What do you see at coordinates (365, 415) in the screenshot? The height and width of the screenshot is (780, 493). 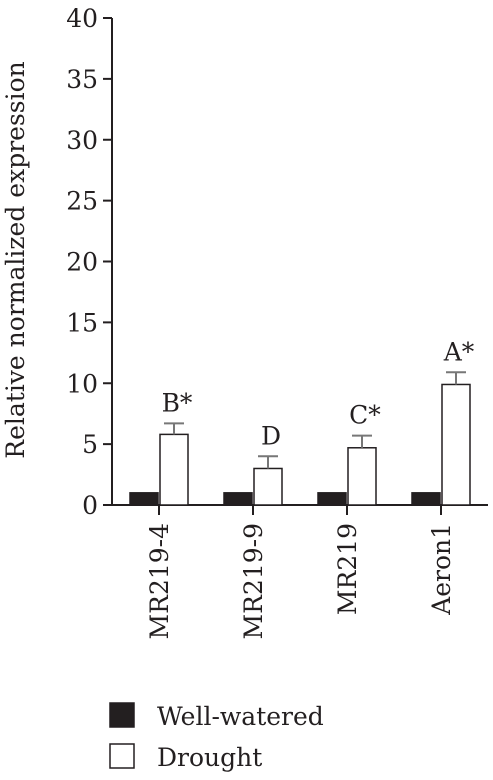 I see `significance-label: C*` at bounding box center [365, 415].